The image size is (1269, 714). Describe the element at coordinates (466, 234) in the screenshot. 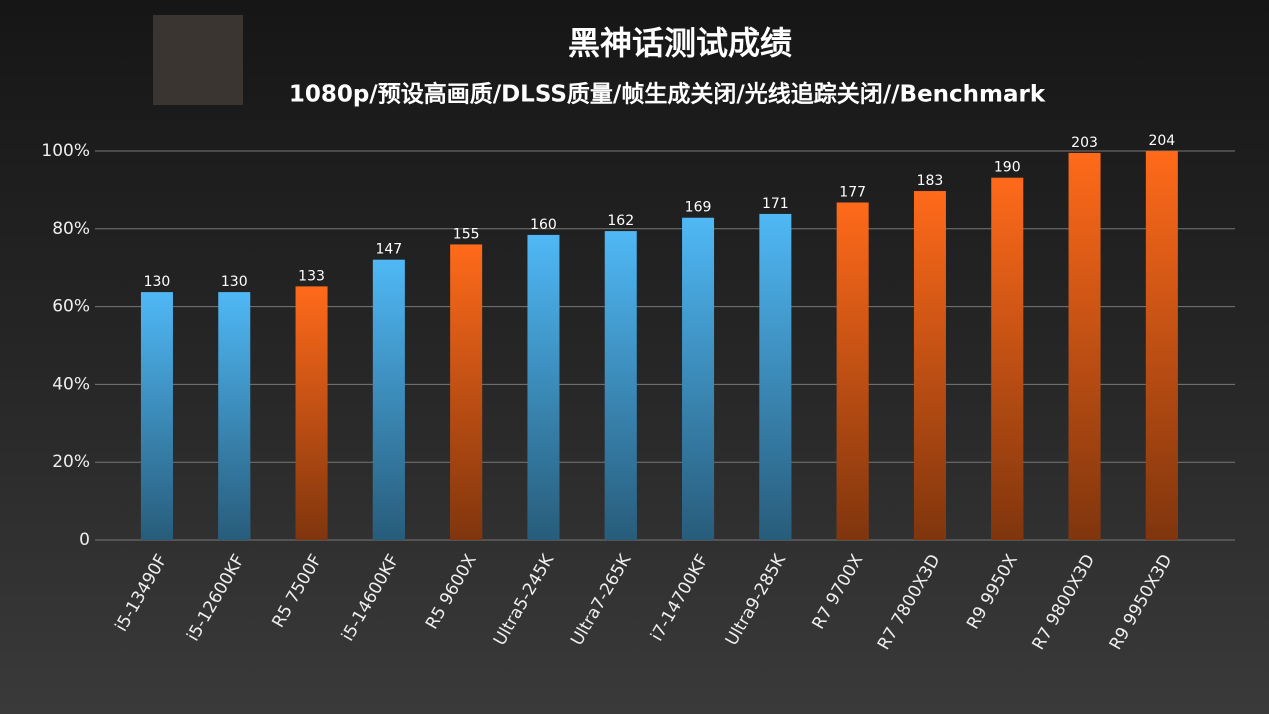

I see `value-label: 155` at that location.